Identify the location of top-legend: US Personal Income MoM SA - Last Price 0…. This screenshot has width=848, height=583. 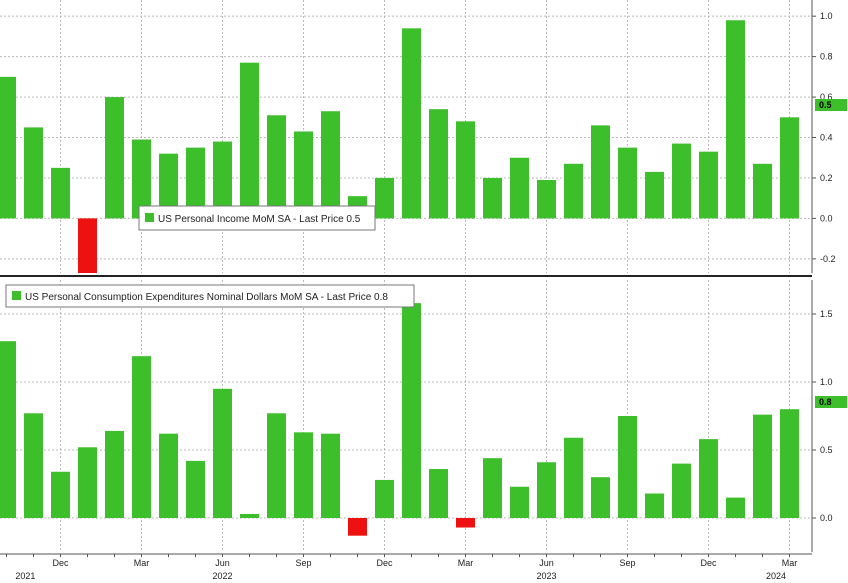
(257, 218).